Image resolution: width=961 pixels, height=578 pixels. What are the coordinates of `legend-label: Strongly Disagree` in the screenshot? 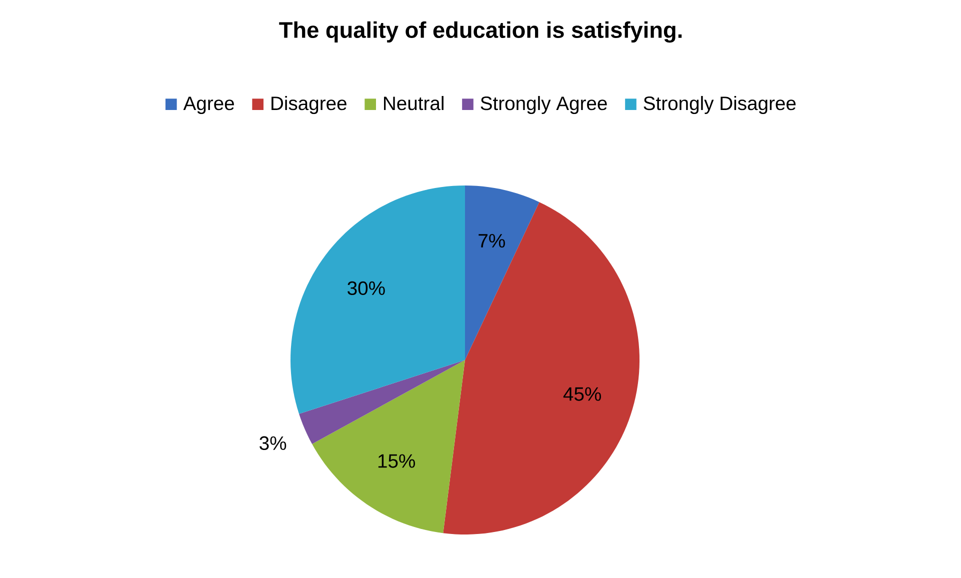 It's located at (720, 105).